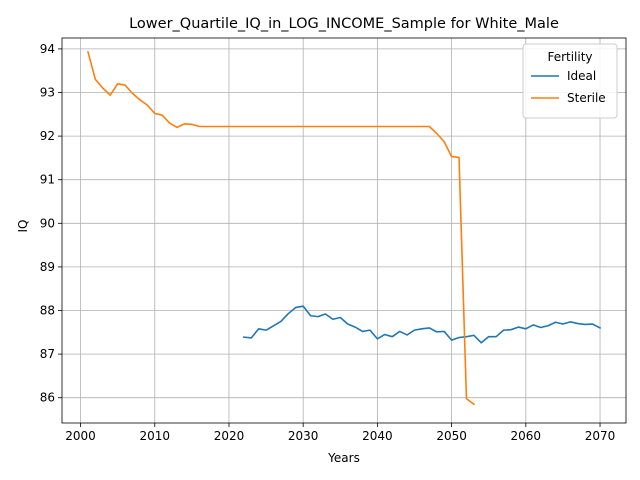 The width and height of the screenshot is (640, 480). I want to click on y-axis-label: IQ, so click(23, 226).